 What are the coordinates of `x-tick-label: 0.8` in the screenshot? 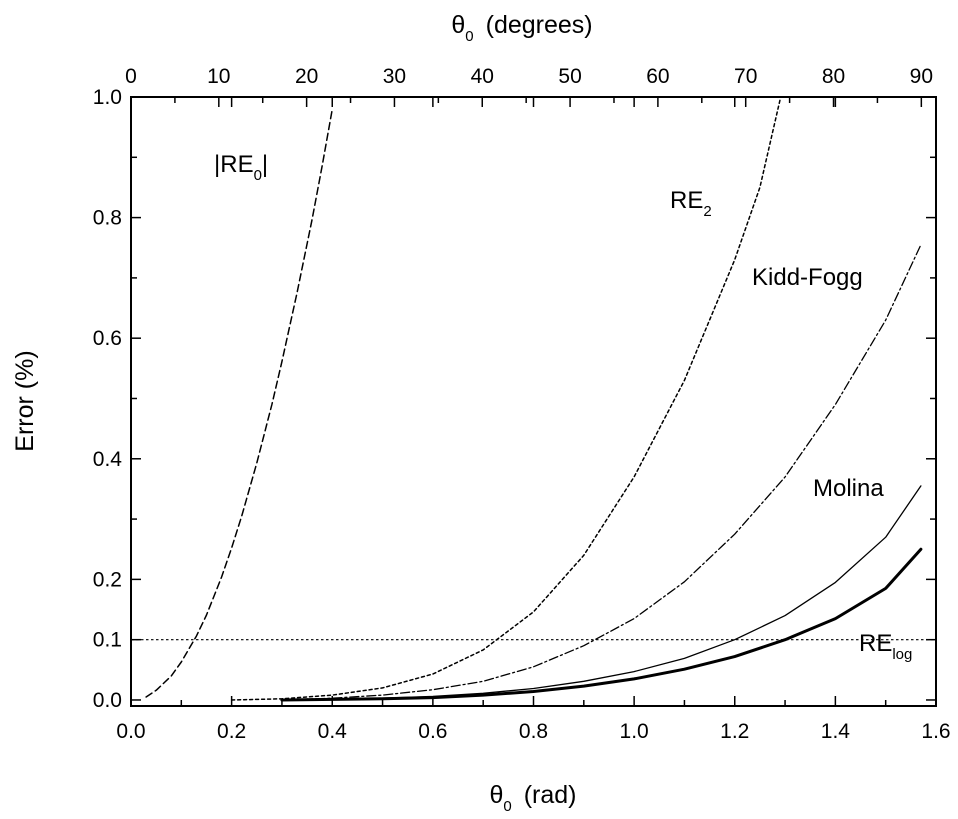 It's located at (533, 731).